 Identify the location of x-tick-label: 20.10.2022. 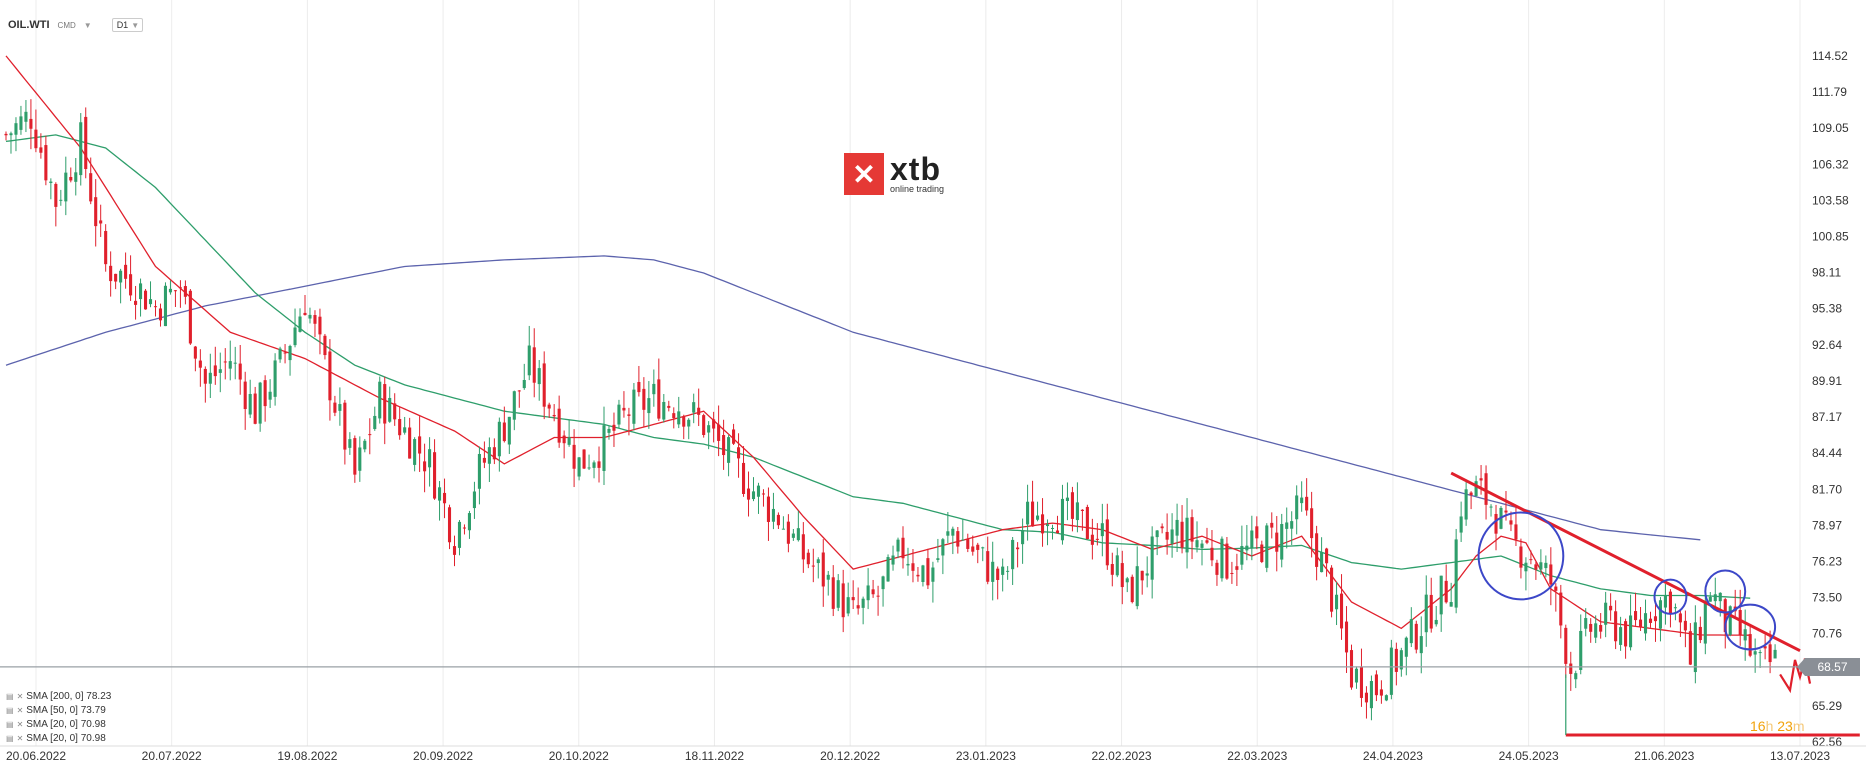
(579, 756).